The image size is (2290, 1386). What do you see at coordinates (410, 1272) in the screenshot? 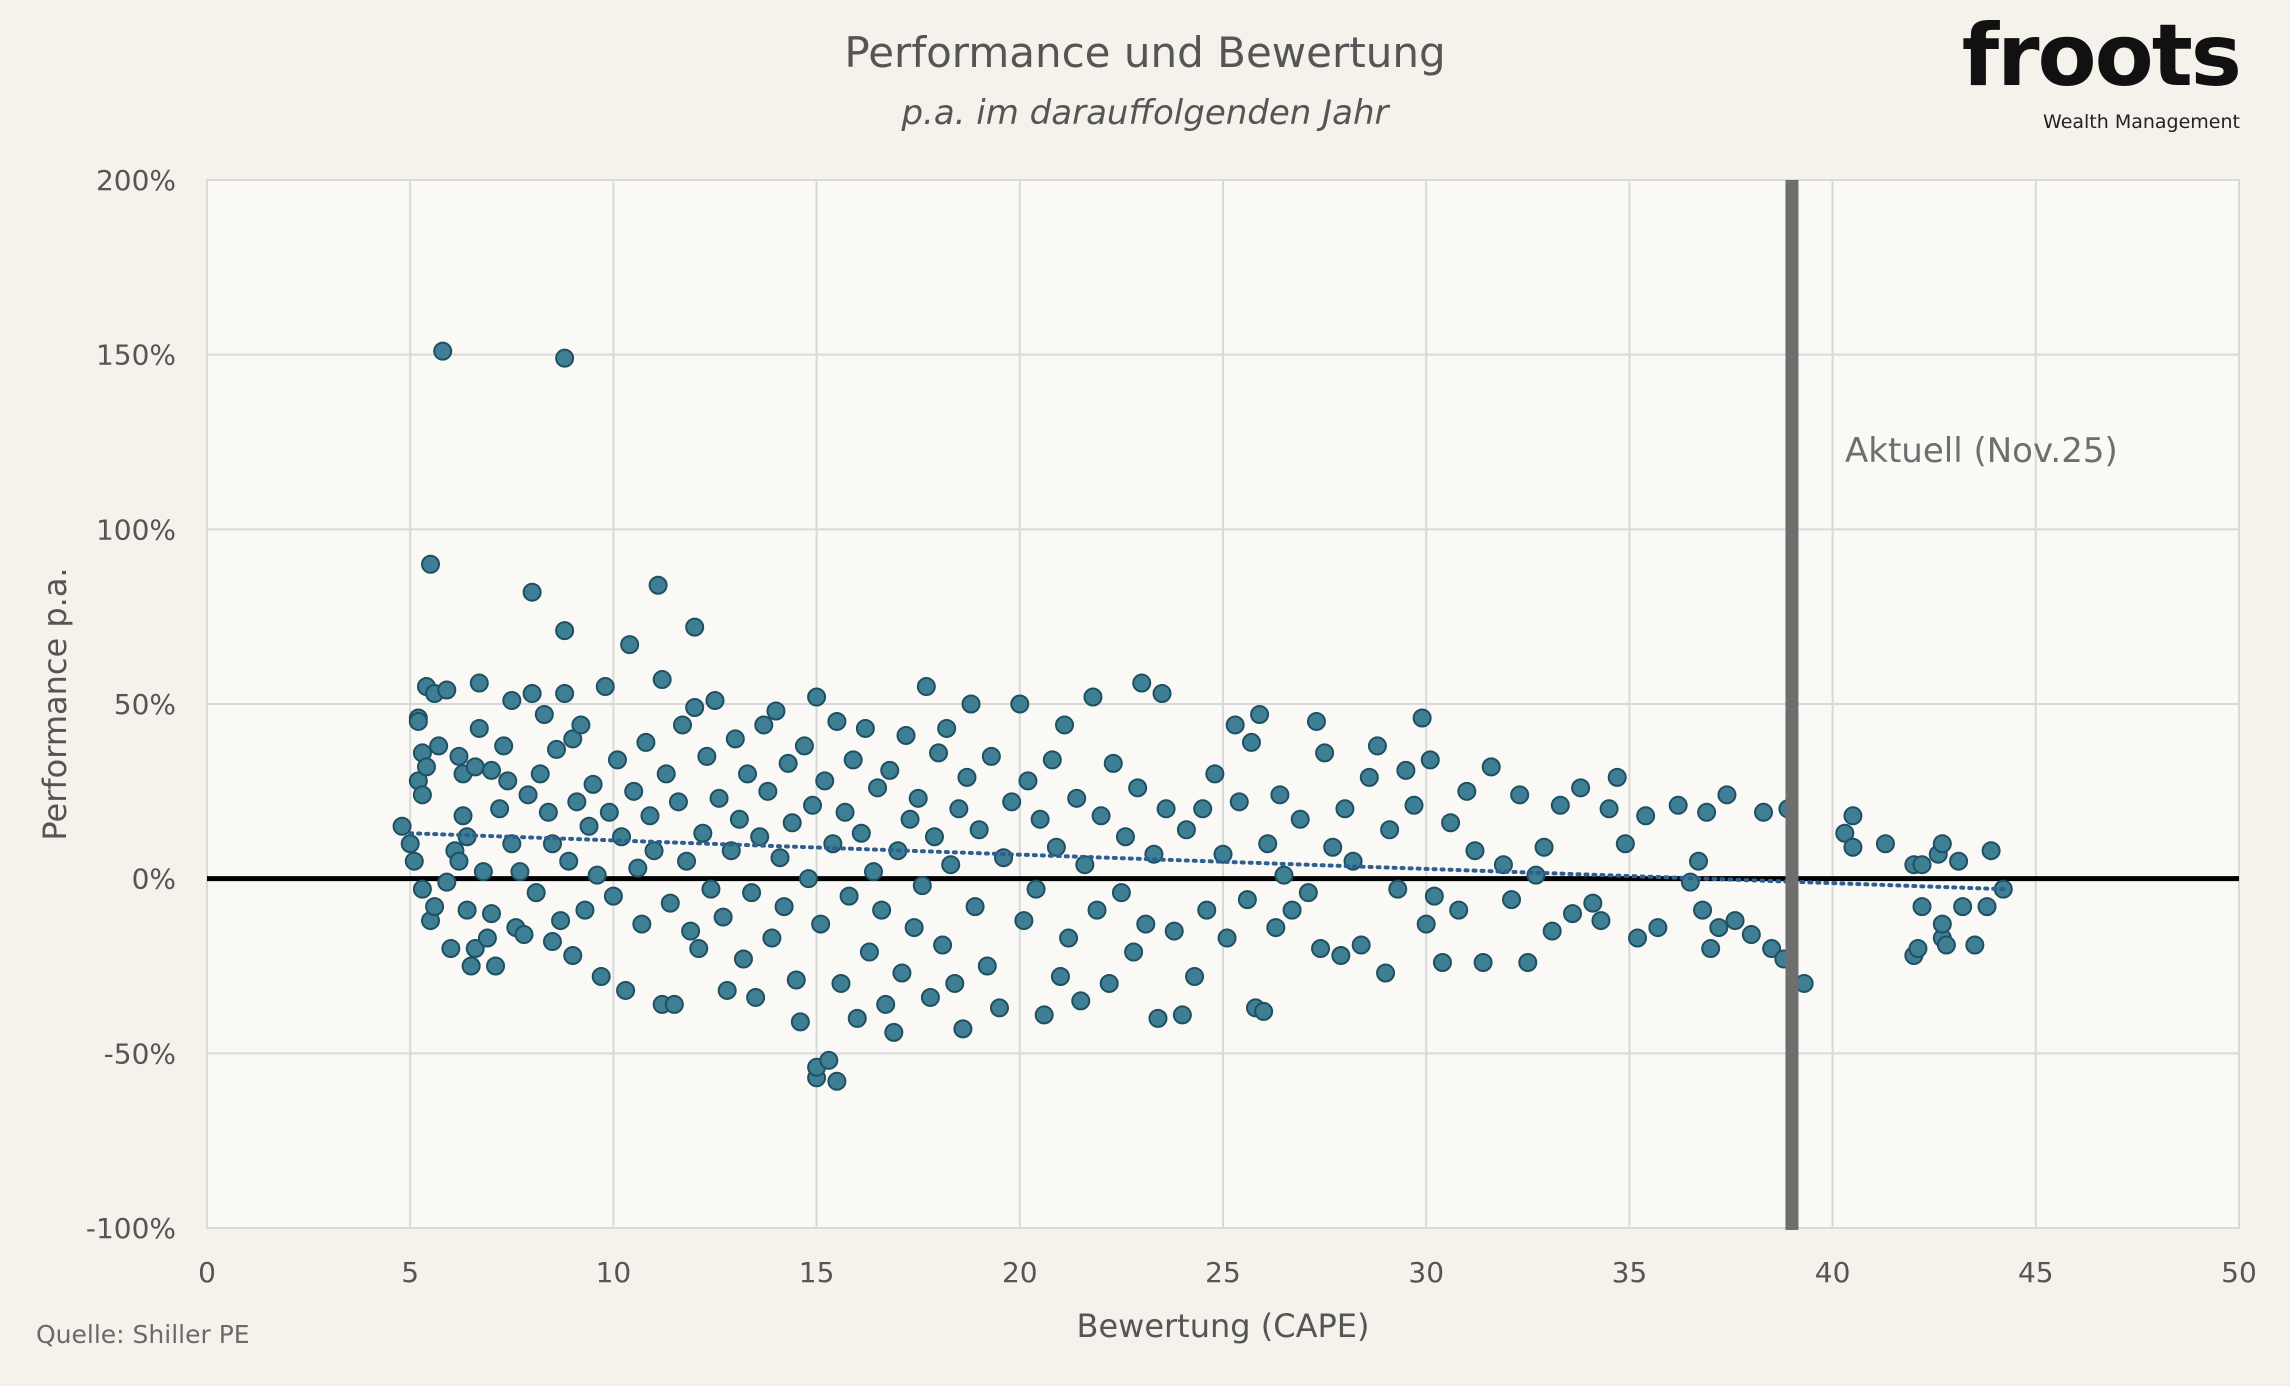
I see `x-tick-label: 5` at bounding box center [410, 1272].